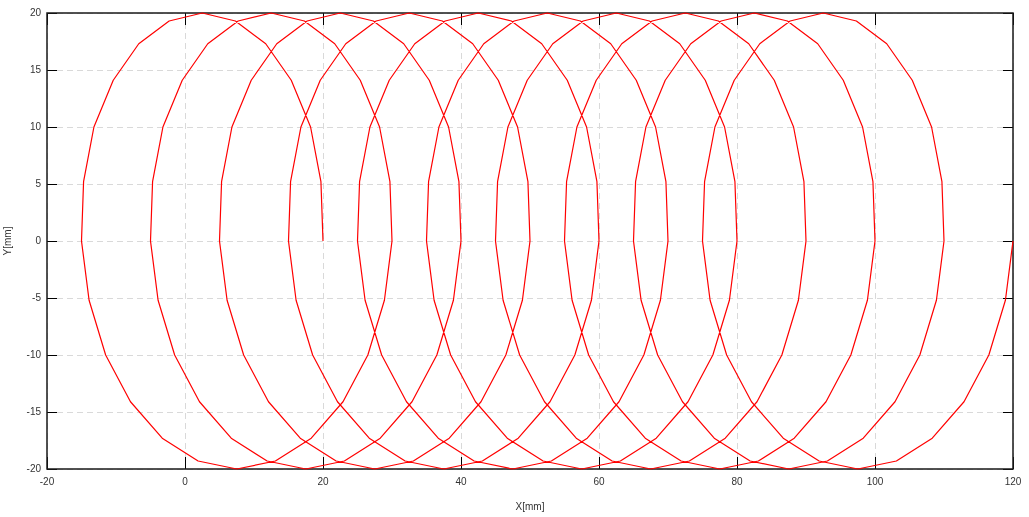 This screenshot has height=517, width=1029. I want to click on y-axis-title: Y[mm], so click(7, 241).